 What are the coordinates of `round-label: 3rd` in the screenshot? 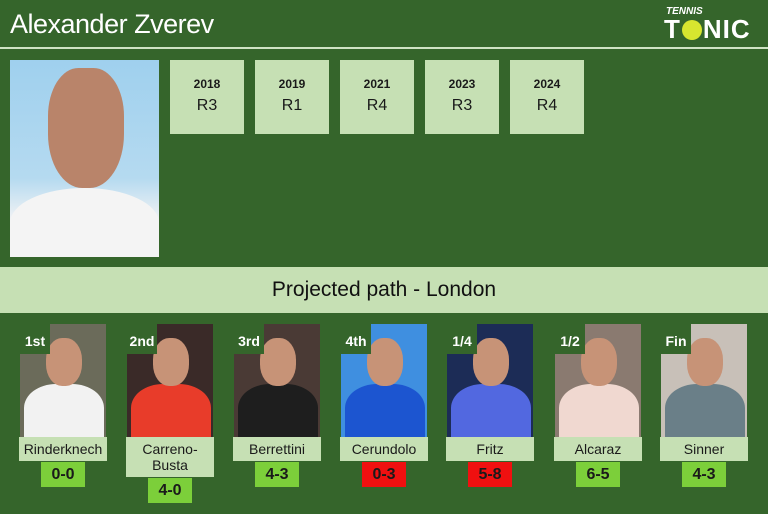 It's located at (249, 339).